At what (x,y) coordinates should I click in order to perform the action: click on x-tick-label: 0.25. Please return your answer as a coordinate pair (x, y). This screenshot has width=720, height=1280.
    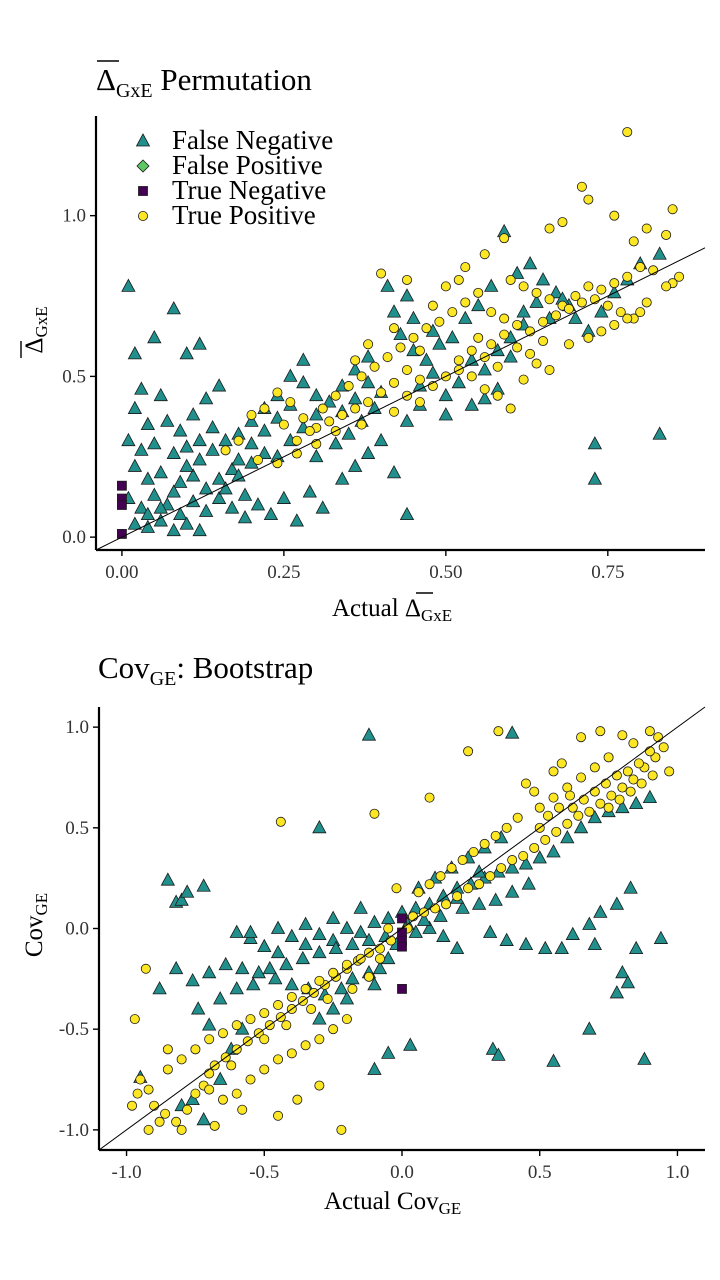
    Looking at the image, I should click on (283, 572).